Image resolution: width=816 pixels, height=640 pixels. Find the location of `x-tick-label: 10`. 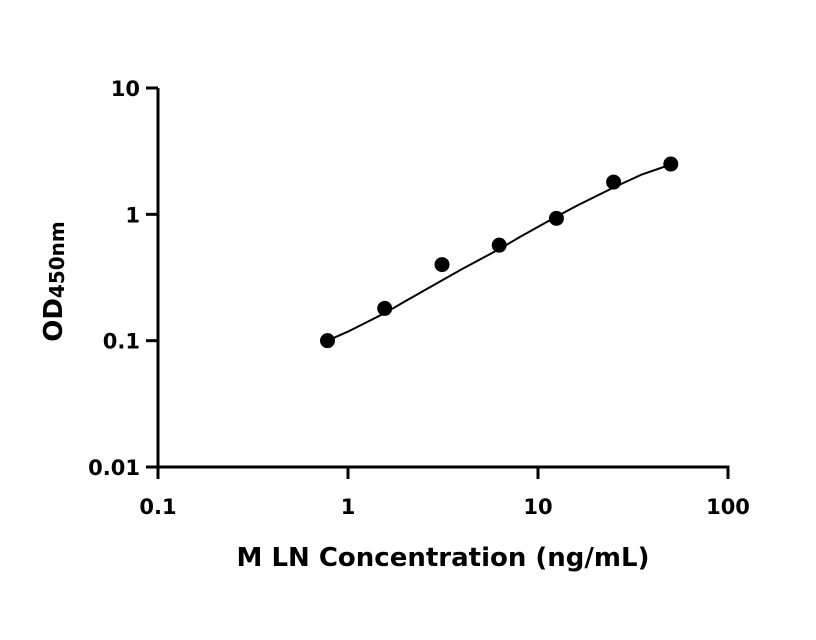

x-tick-label: 10 is located at coordinates (537, 507).